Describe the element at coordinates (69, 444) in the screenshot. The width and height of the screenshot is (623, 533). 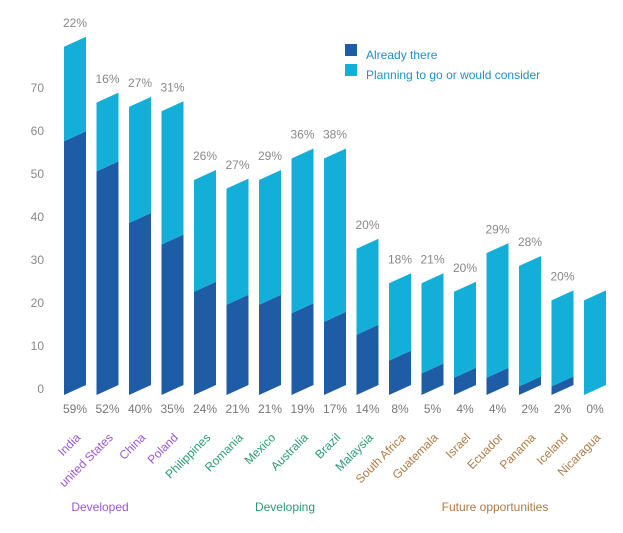
I see `x-tick-label: India` at that location.